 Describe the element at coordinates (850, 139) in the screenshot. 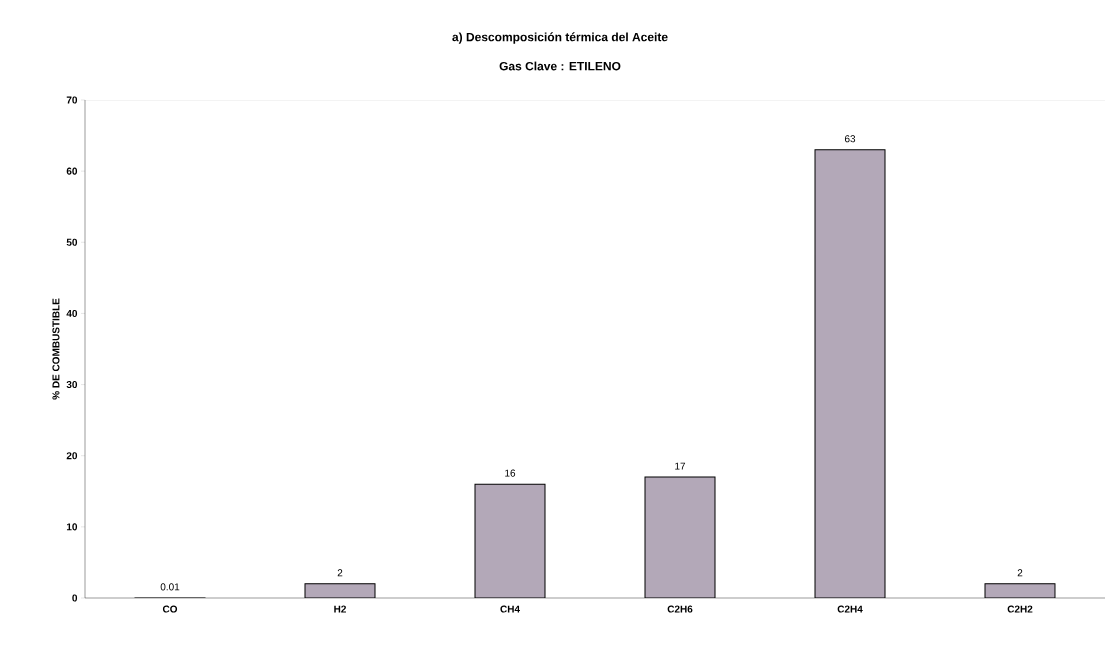

I see `data-label: 63` at that location.